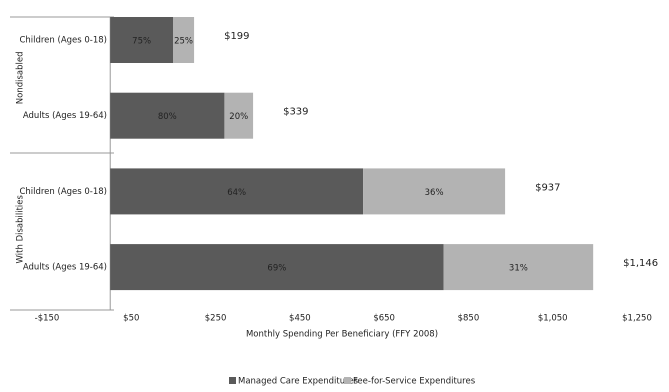  I want to click on segment-label: 69%, so click(276, 269).